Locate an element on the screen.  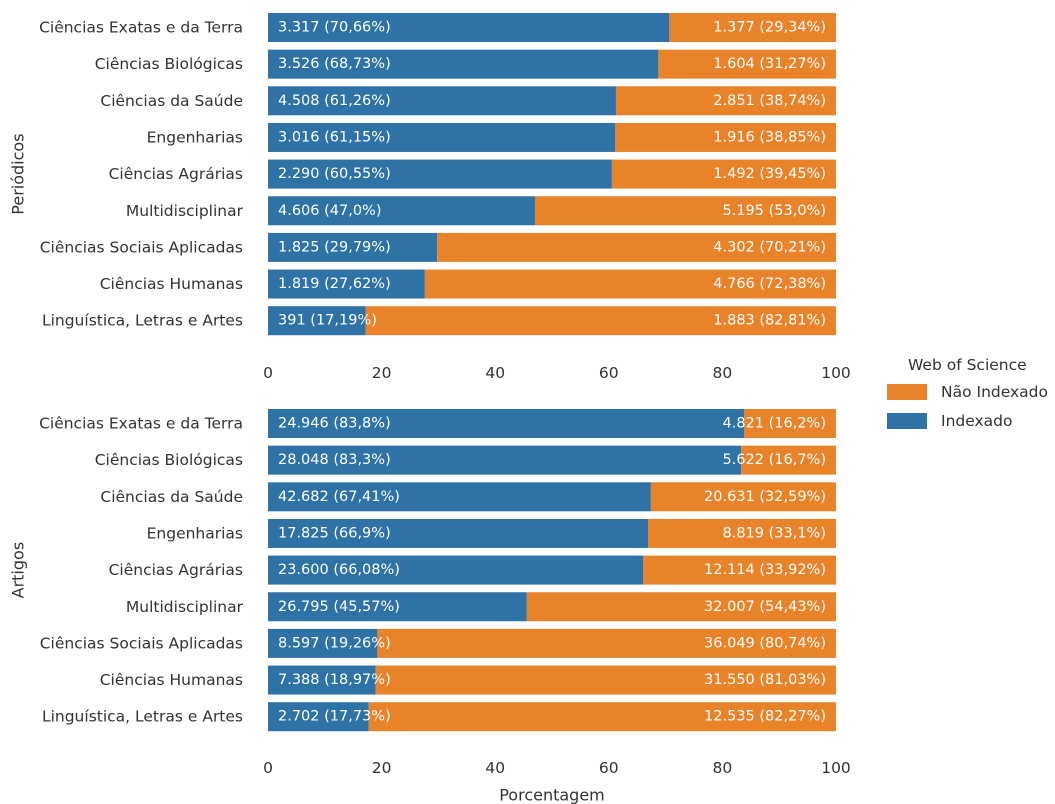
data-label: 3.526 (68,73%) is located at coordinates (334, 64).